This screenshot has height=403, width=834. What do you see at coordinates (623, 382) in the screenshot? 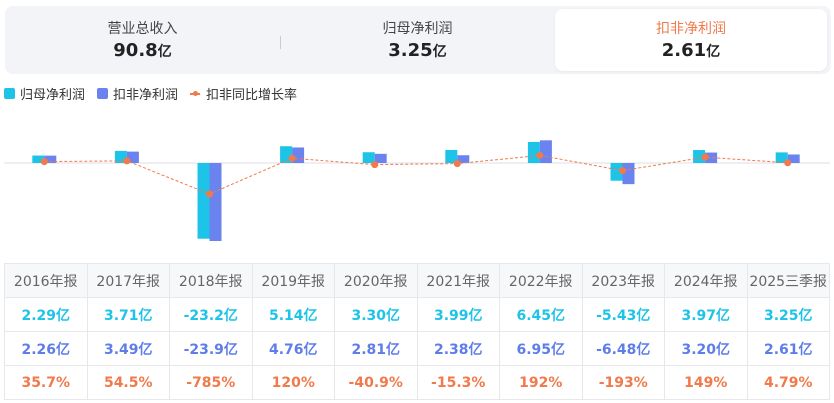
I see `growth-cell: -193%` at bounding box center [623, 382].